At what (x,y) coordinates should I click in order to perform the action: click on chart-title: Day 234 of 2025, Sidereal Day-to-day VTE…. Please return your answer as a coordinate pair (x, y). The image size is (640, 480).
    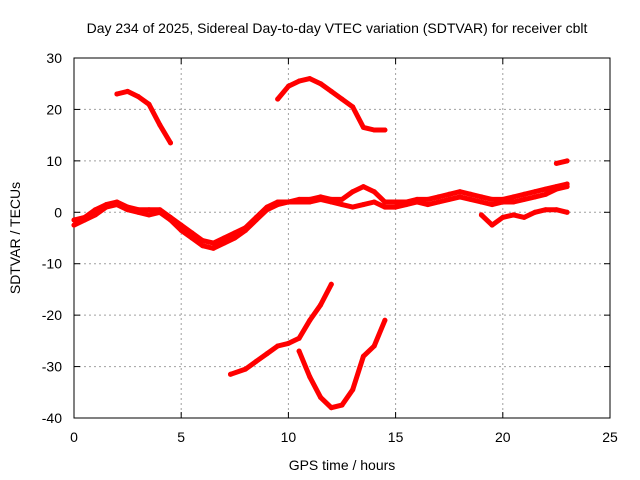
    Looking at the image, I should click on (337, 28).